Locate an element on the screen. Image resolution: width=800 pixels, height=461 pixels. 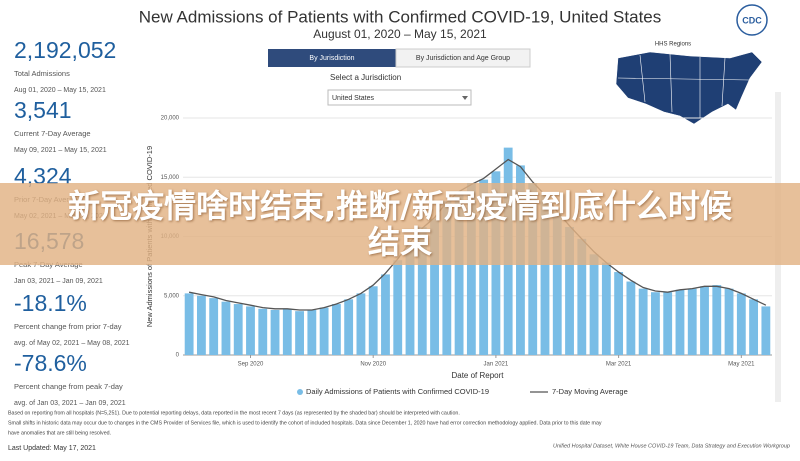
selector-label: Select a Jurisdiction is located at coordinates (365, 77).